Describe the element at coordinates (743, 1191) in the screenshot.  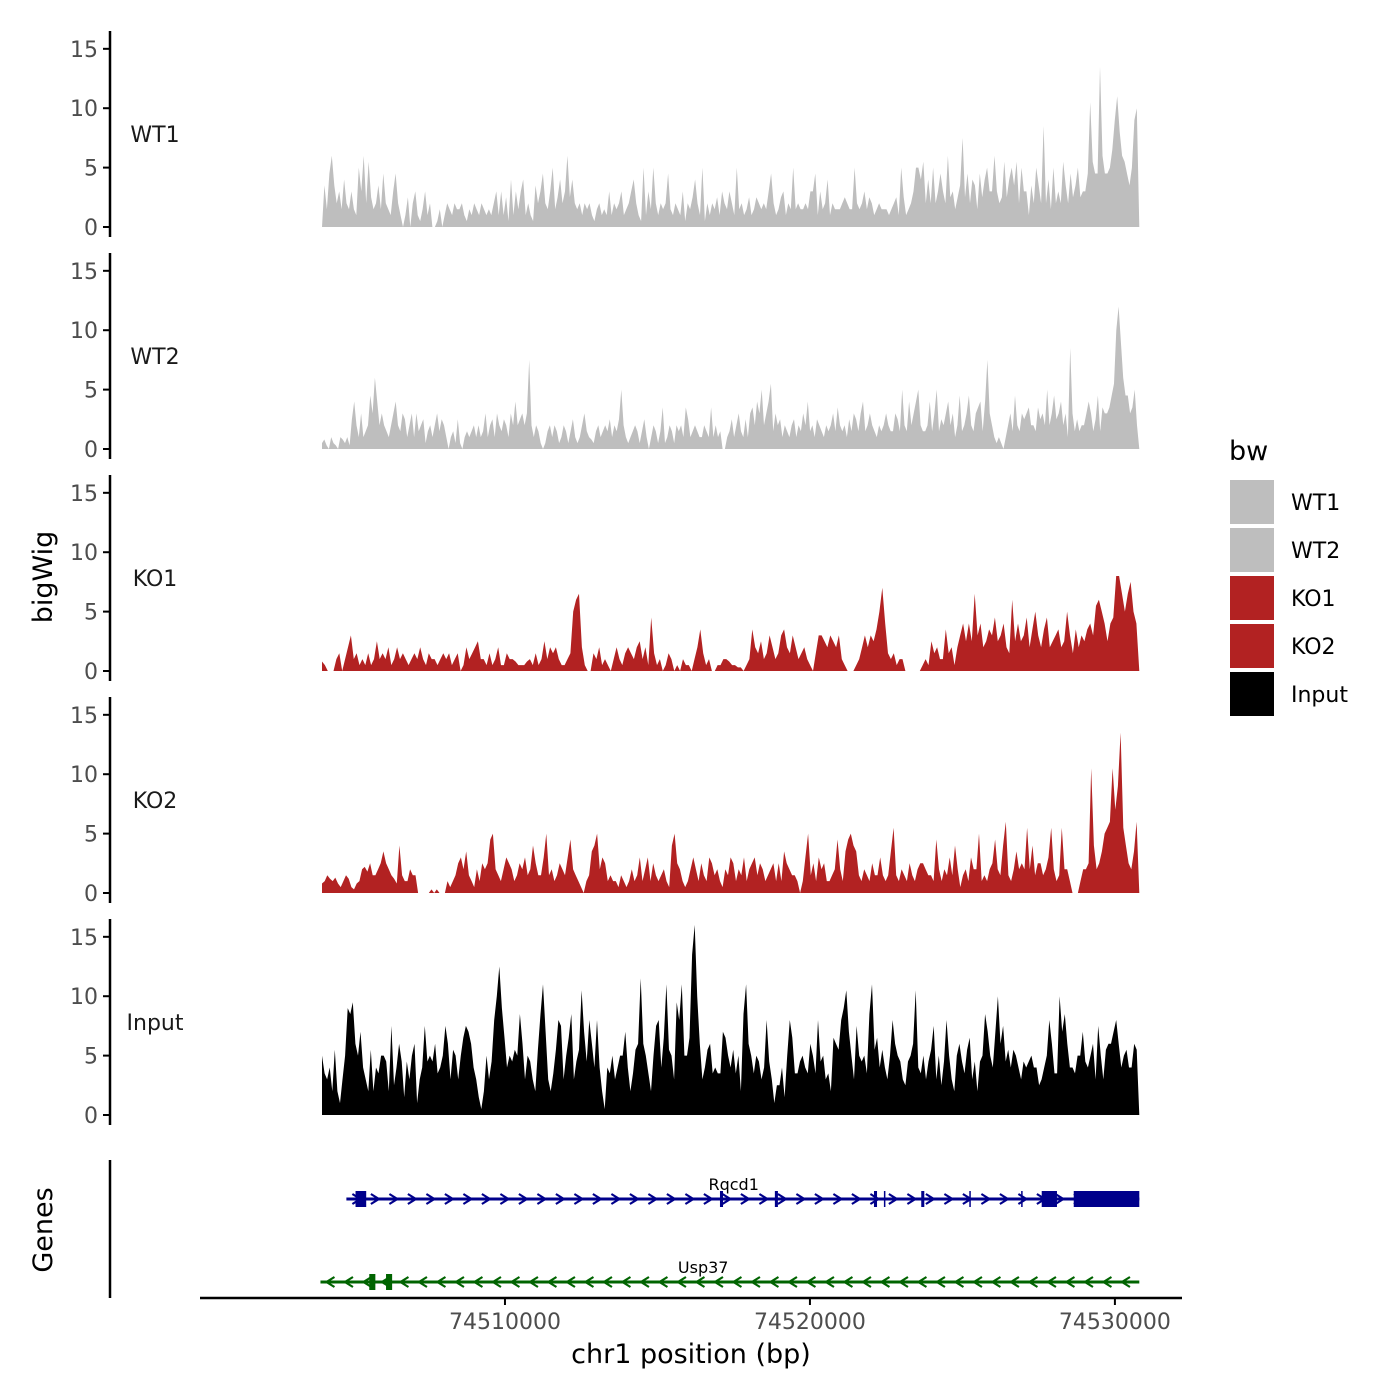
I see `gene-rqcd1: Rqcd1` at that location.